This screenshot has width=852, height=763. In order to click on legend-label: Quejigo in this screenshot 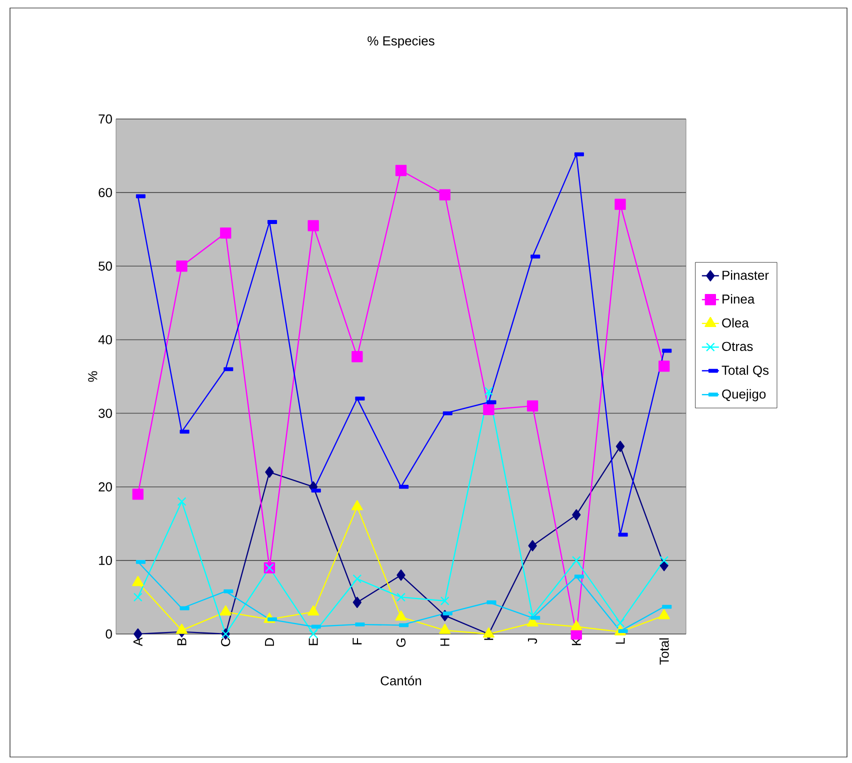, I will do `click(744, 395)`.